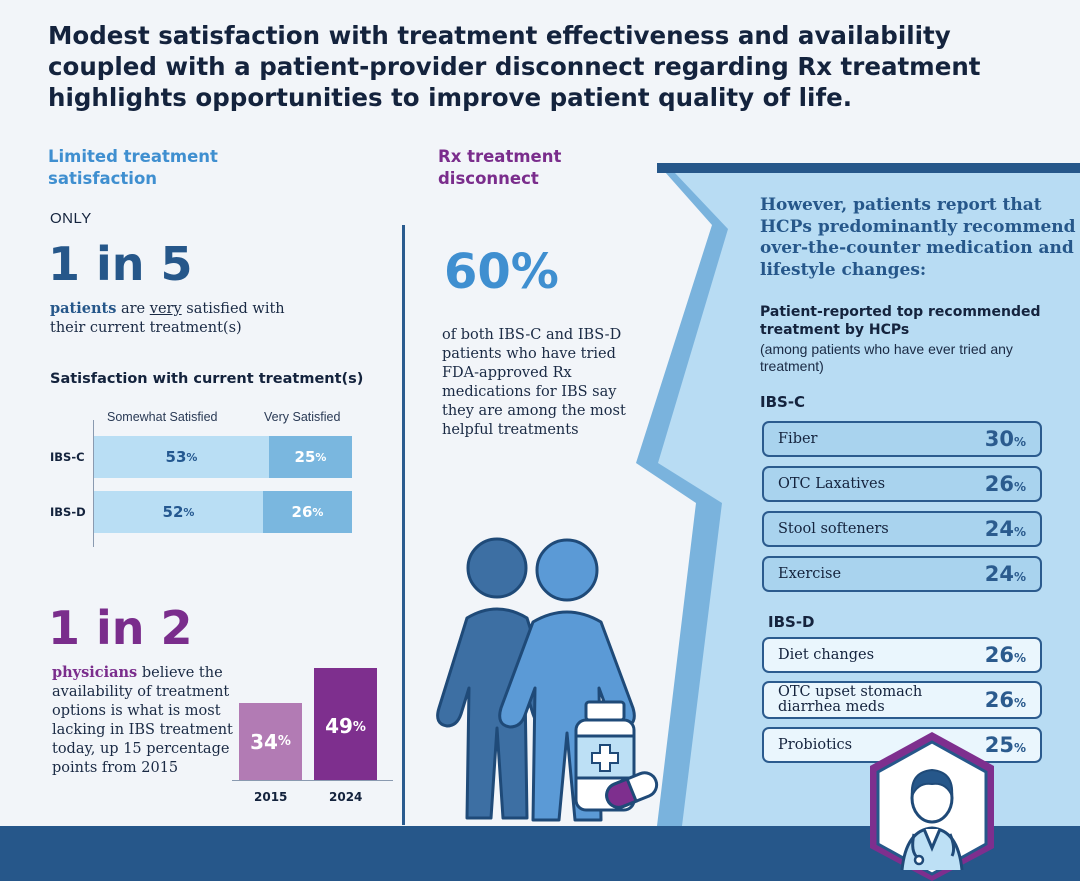 The height and width of the screenshot is (881, 1080). What do you see at coordinates (271, 797) in the screenshot?
I see `year-label-2015: 2015` at bounding box center [271, 797].